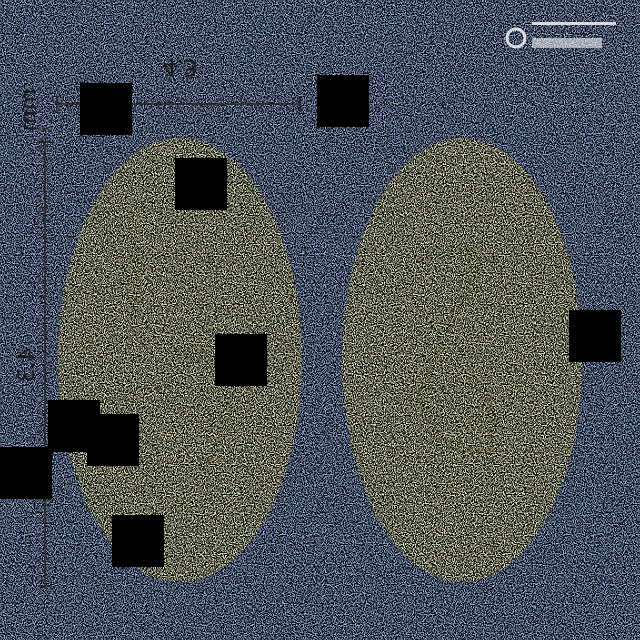 The width and height of the screenshot is (640, 640). I want to click on unit-label: mm, so click(29, 110).